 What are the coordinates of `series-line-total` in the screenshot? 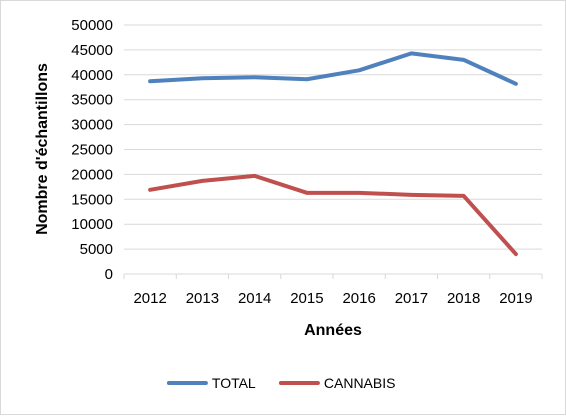 It's located at (333, 68).